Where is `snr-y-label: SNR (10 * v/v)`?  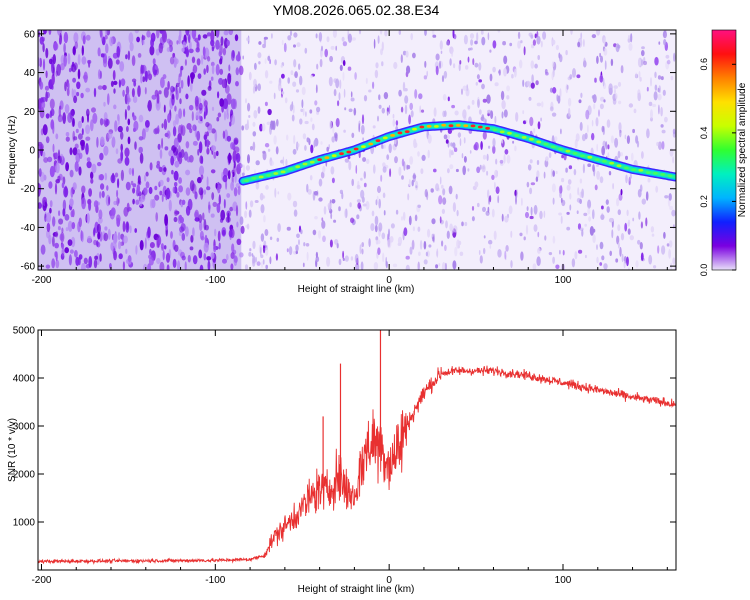 snr-y-label: SNR (10 * v/v) is located at coordinates (12, 450).